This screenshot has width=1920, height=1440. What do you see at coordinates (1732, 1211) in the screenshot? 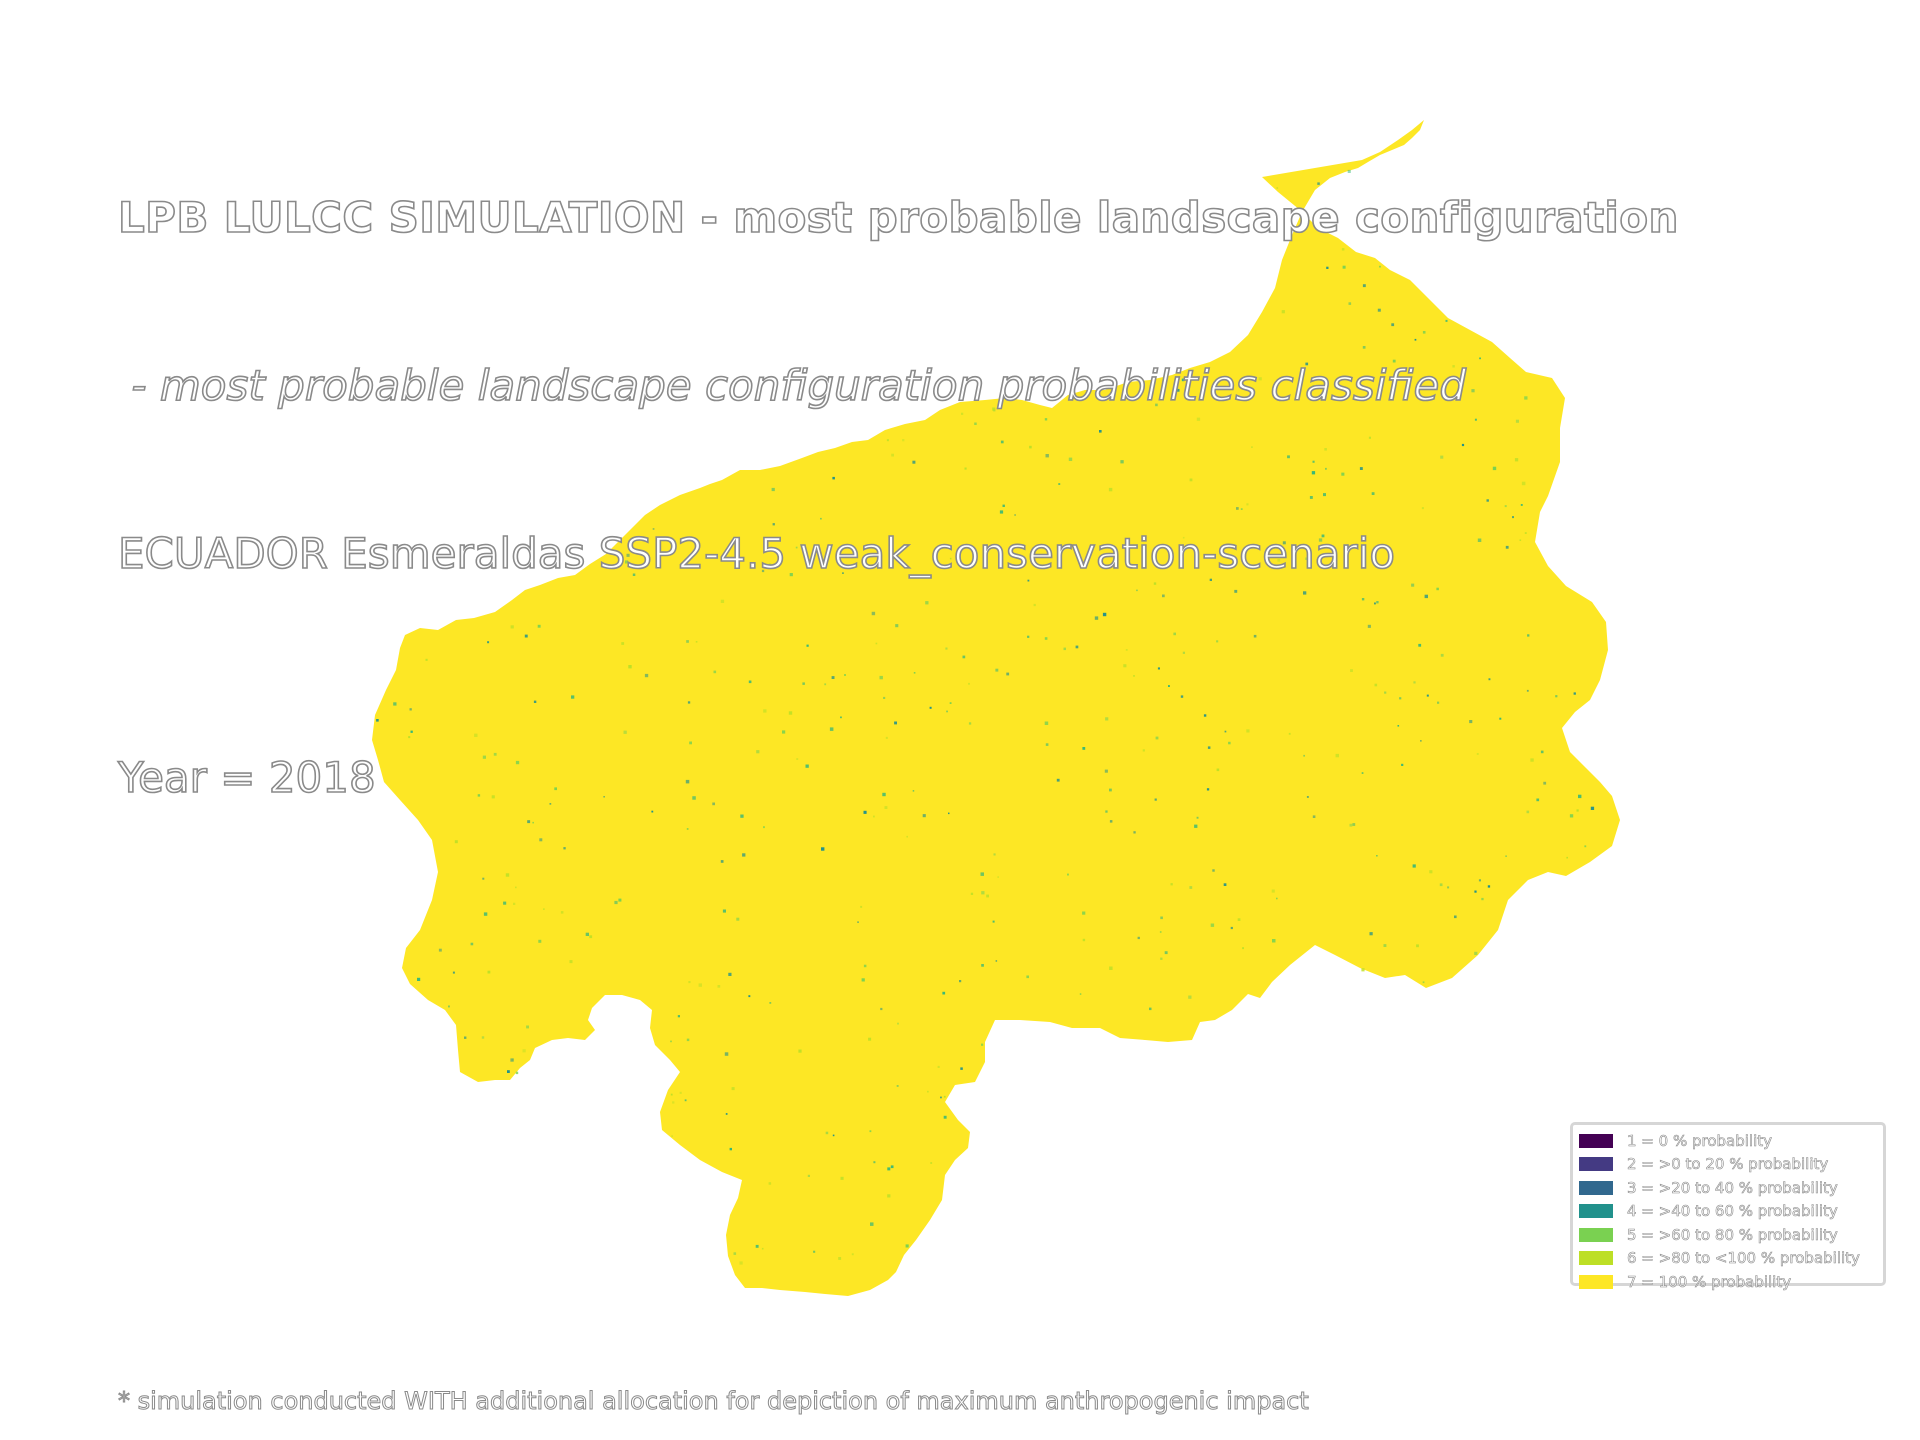
I see `legend-label-4: 4 = >40 to 60 % probability` at bounding box center [1732, 1211].